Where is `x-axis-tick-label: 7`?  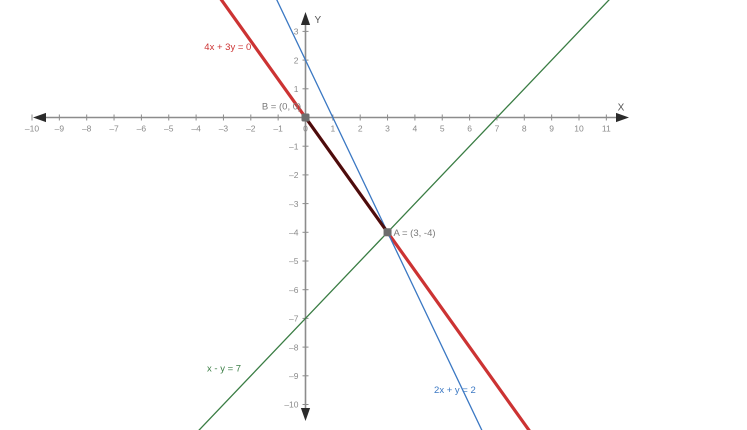
x-axis-tick-label: 7 is located at coordinates (497, 129).